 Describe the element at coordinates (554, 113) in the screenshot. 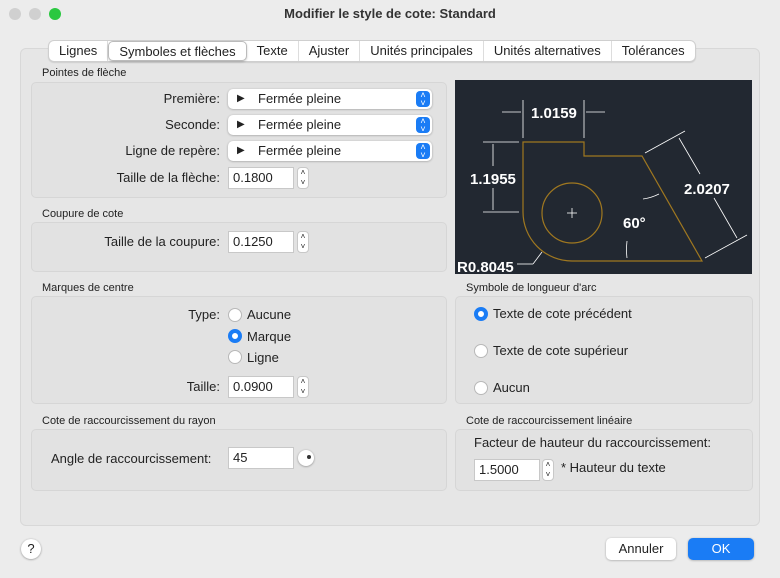

I see `dim-top: 1.0159` at that location.